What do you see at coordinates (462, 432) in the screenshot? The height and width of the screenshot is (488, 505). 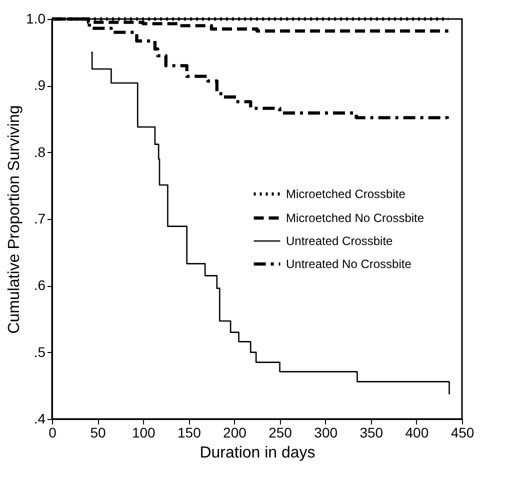 I see `x-tick-label: 450` at bounding box center [462, 432].